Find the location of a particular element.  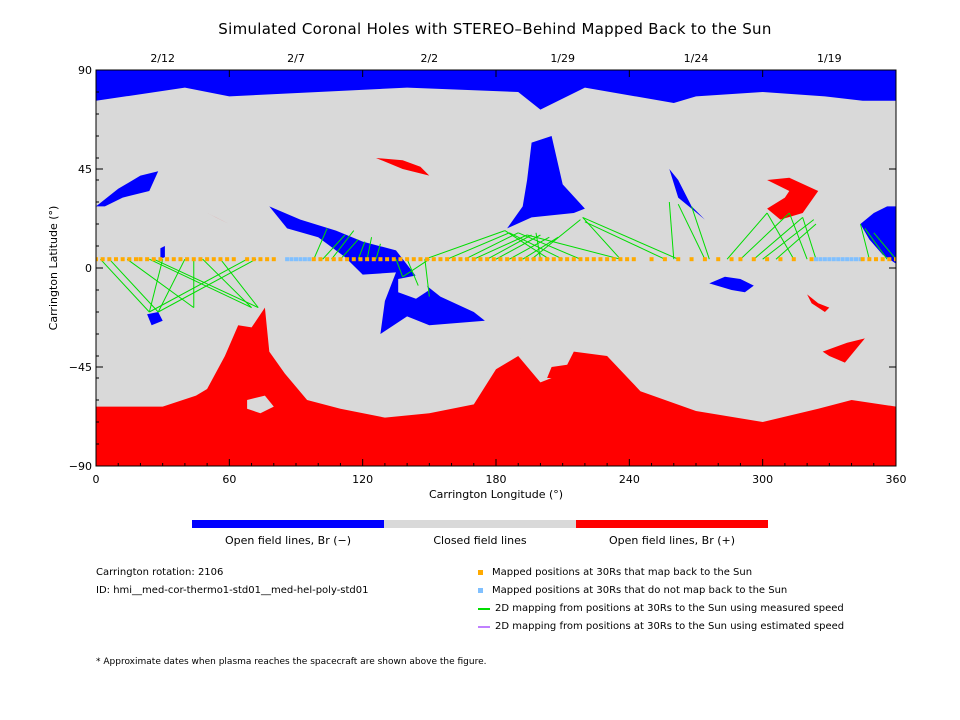

carrington-rotation: Carrington rotation: 2106 is located at coordinates (160, 572).